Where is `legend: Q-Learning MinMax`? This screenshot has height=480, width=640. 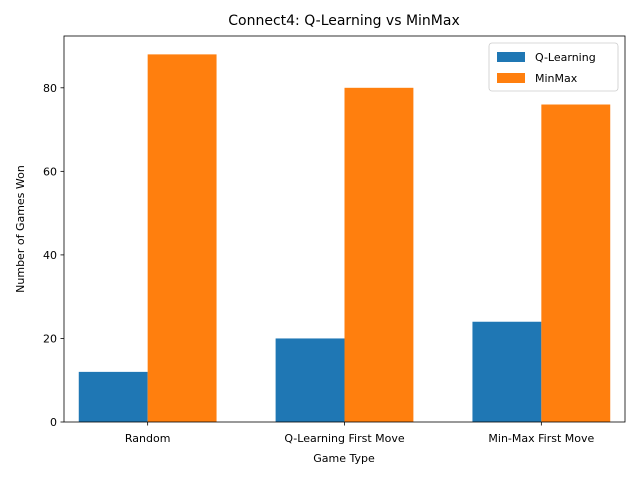
legend: Q-Learning MinMax is located at coordinates (553, 67).